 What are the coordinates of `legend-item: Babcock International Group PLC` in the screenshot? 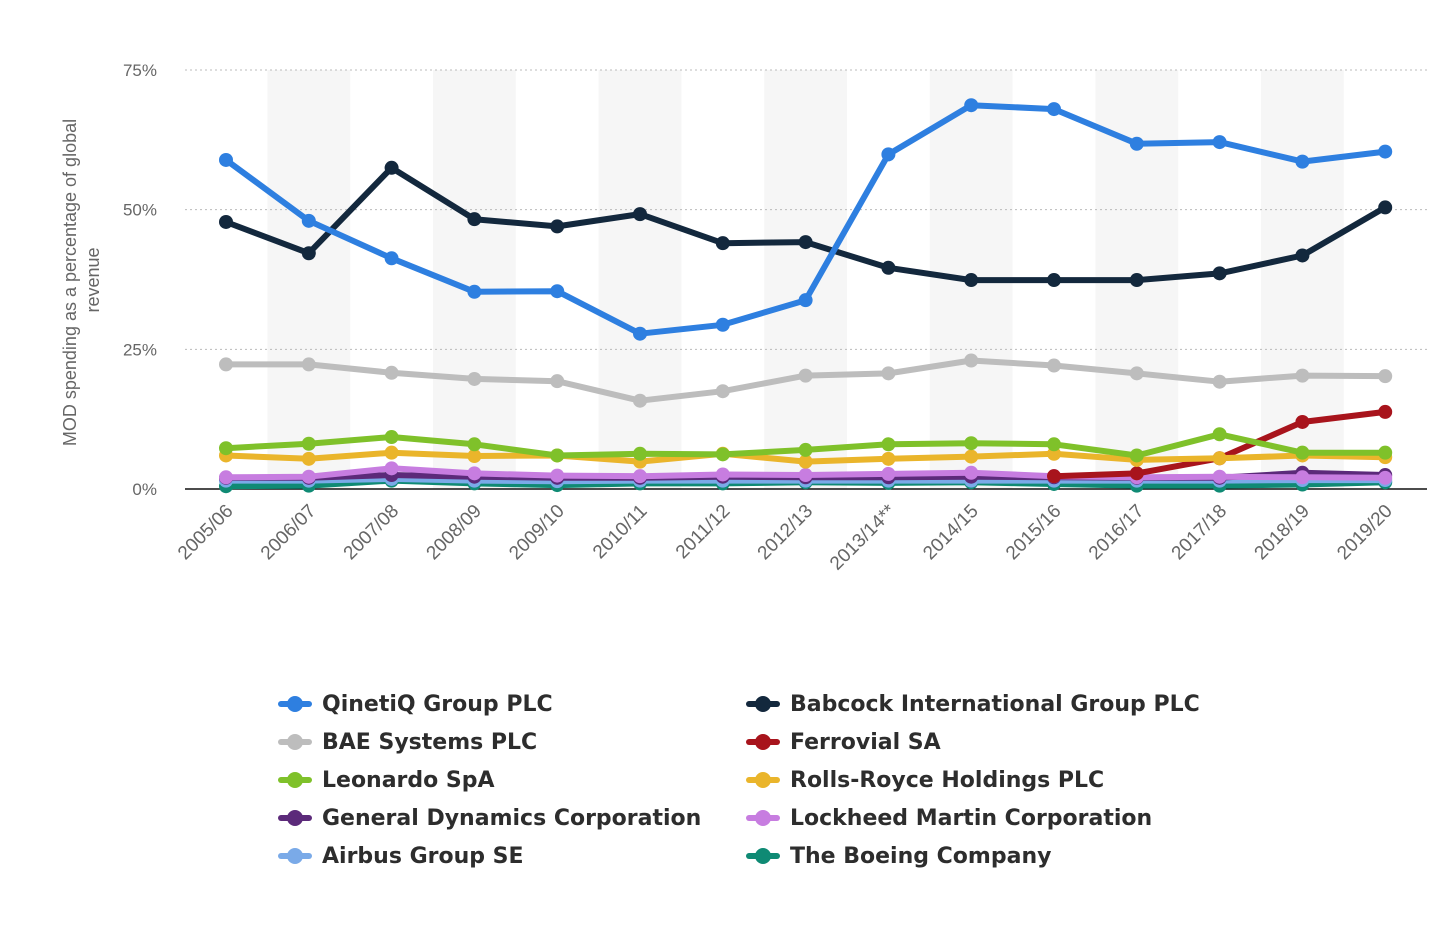 It's located at (973, 704).